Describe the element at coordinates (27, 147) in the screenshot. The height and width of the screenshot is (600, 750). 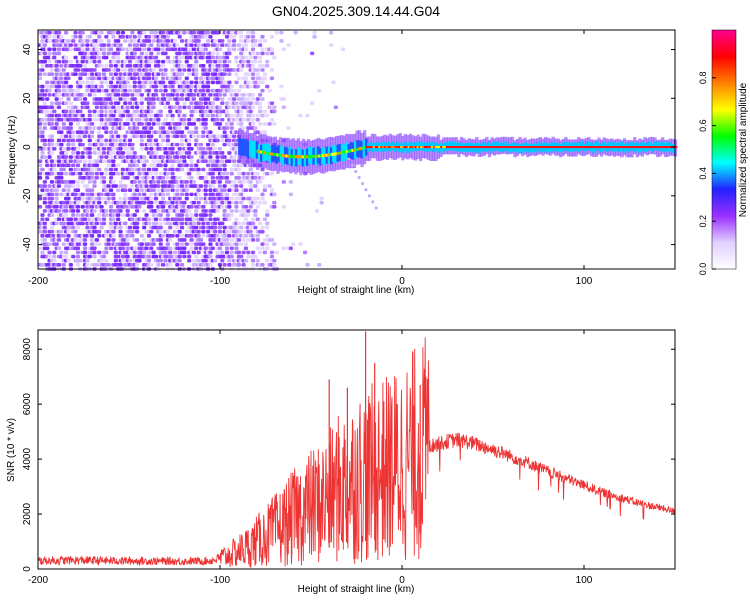
I see `y-tick-label: 0` at that location.